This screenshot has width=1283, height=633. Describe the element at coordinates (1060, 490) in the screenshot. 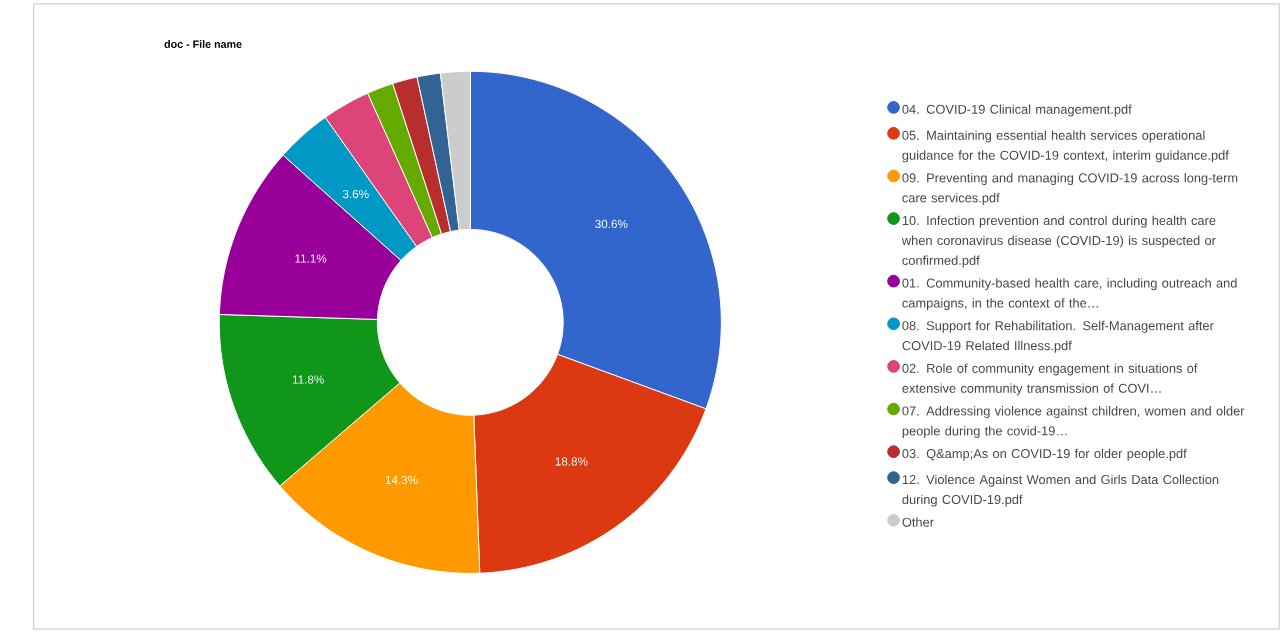

I see `legend-label: 12. Violence Against Women and Girls Data Collection during COVID-19.pdf` at that location.